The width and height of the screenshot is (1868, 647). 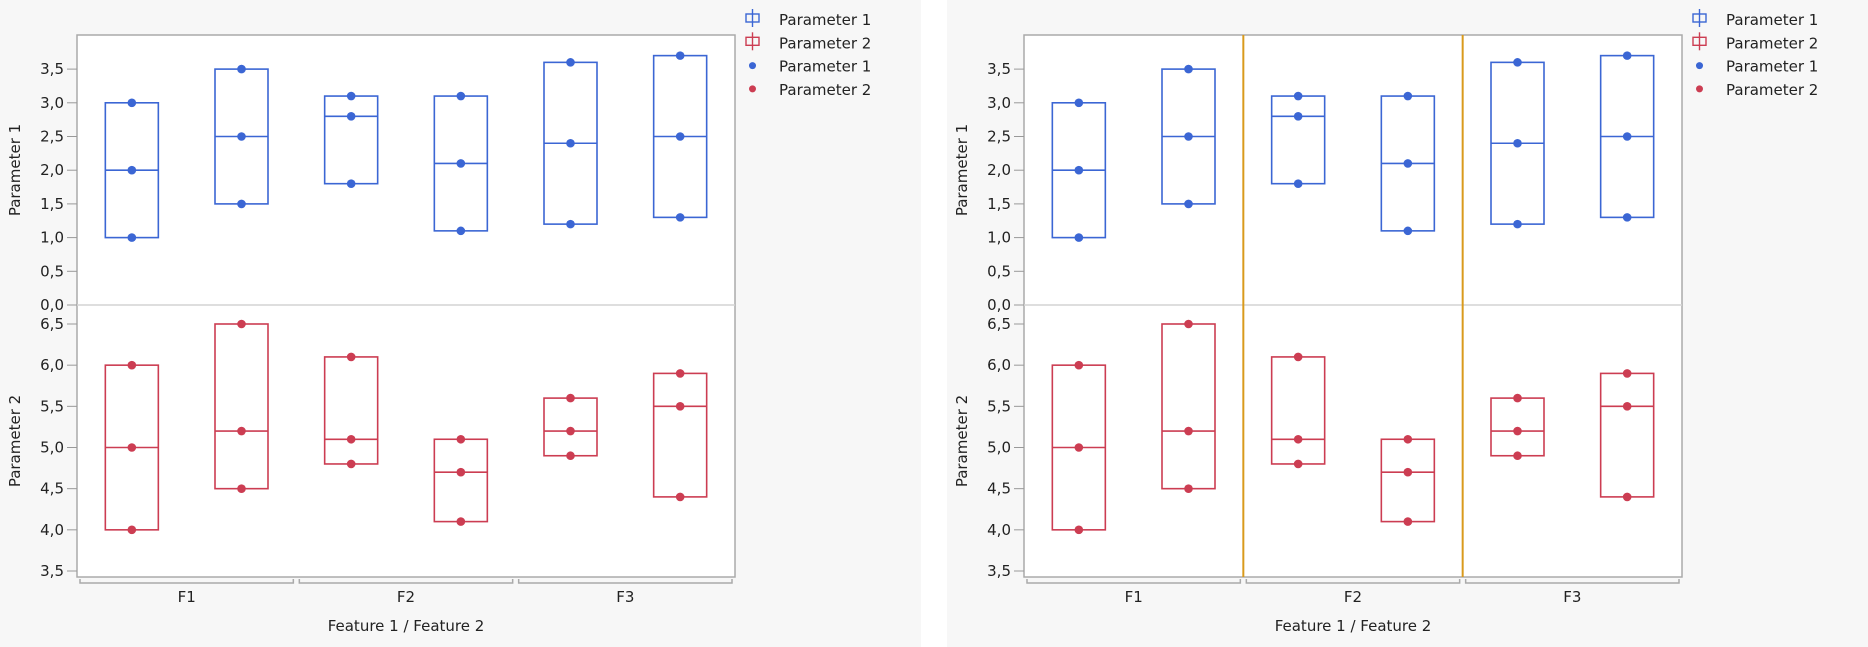 I want to click on y-tick-label: 0,0, so click(x=52, y=305).